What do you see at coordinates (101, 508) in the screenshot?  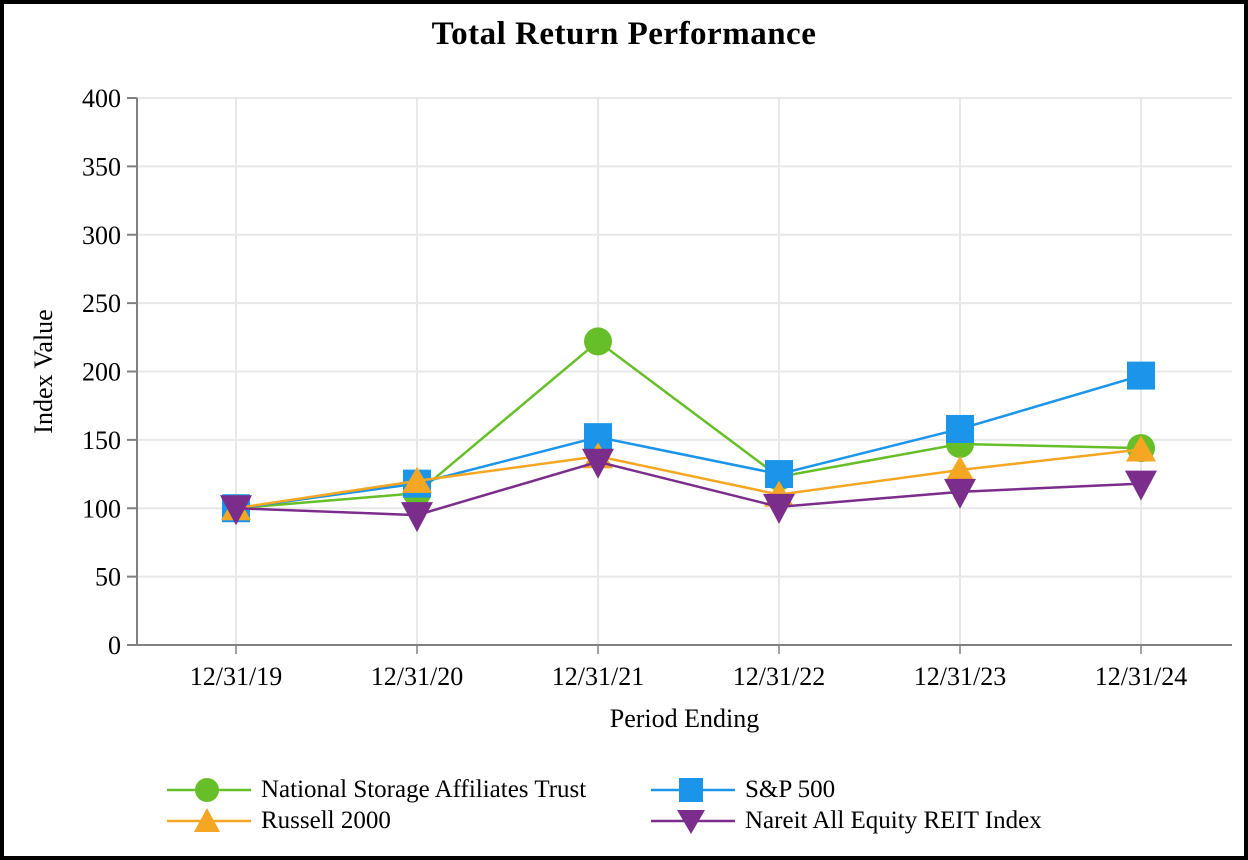 I see `y-tick-label: 100` at bounding box center [101, 508].